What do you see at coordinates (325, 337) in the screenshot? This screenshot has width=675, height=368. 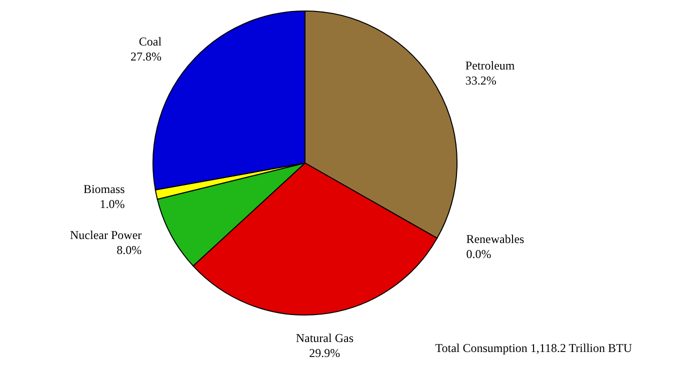 I see `slice-label: Natural Gas` at bounding box center [325, 337].